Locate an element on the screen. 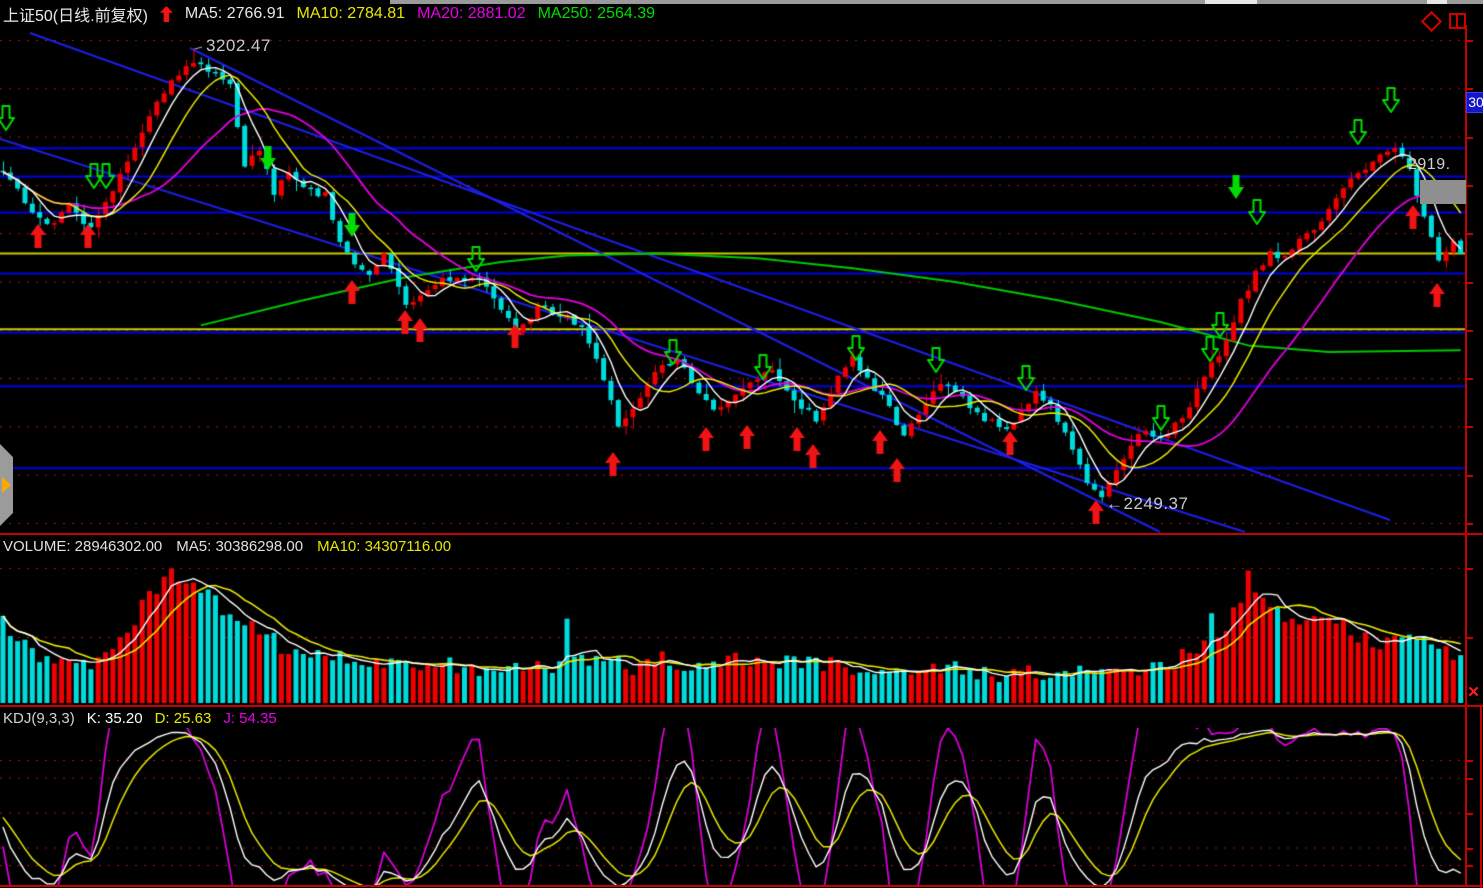  ma10-value: MA10: 2784.81 is located at coordinates (351, 13).